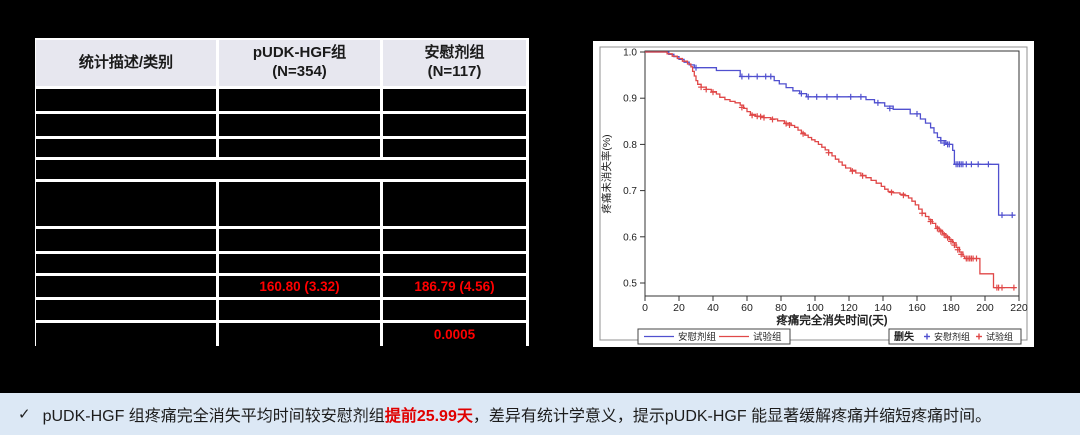  What do you see at coordinates (454, 71) in the screenshot?
I see `column-subtitle: (N=117)` at bounding box center [454, 71].